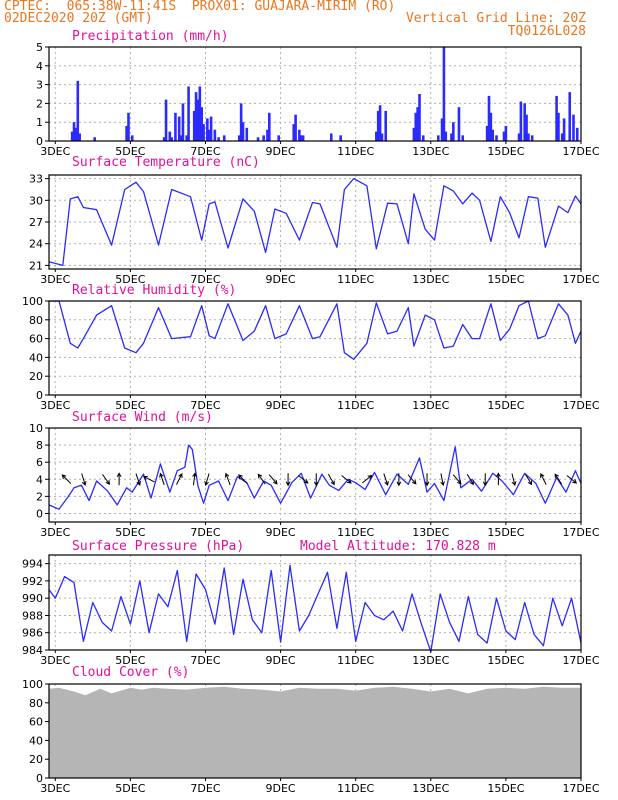  Describe the element at coordinates (39, 141) in the screenshot. I see `precip-ytick-label: 0` at that location.